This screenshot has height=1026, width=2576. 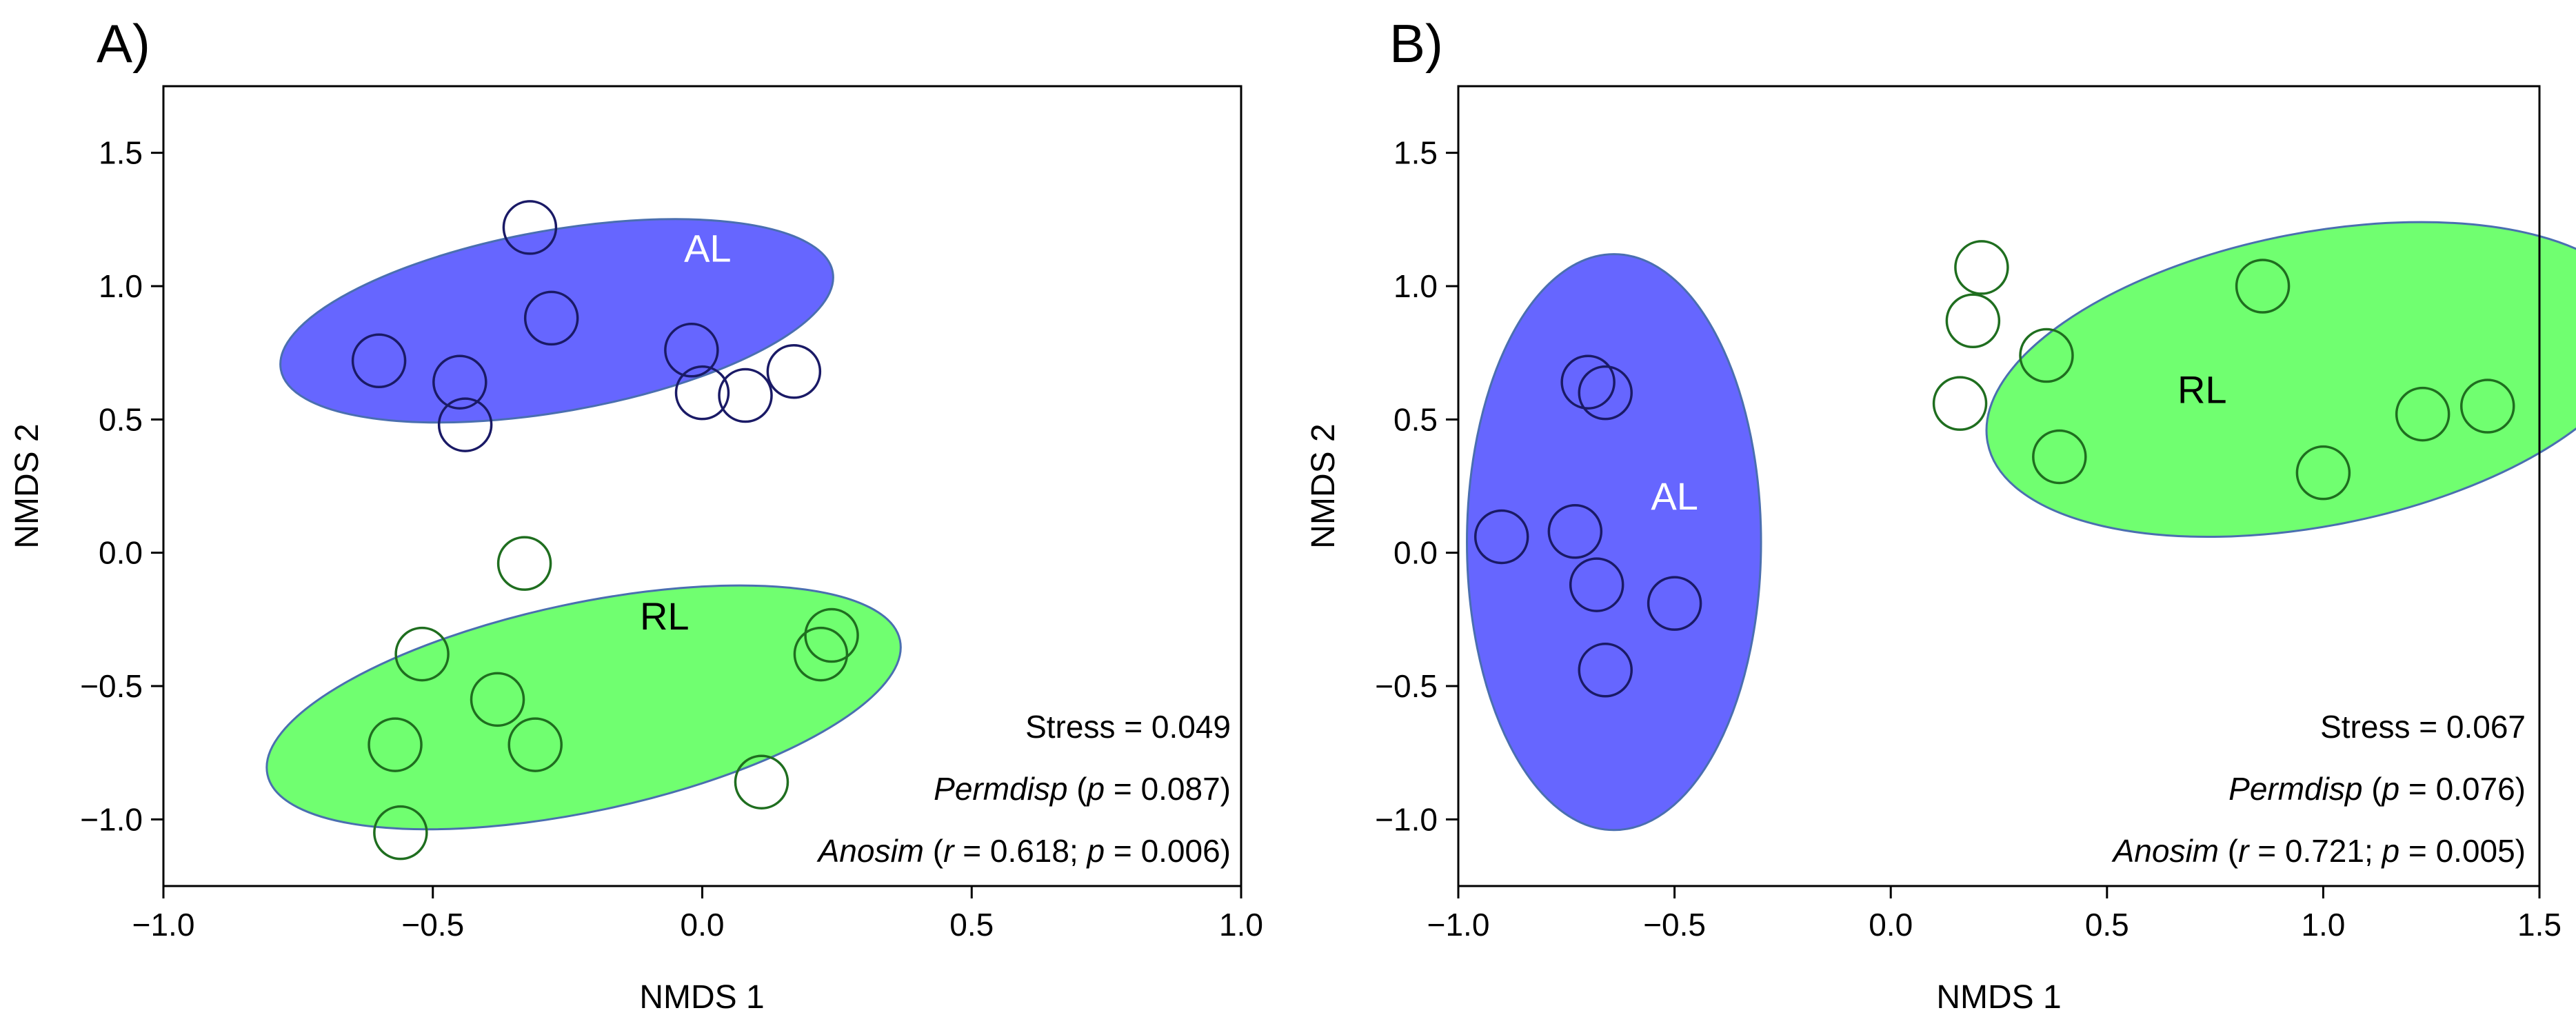 I want to click on panel-b-anosim-open: (, so click(x=2229, y=851).